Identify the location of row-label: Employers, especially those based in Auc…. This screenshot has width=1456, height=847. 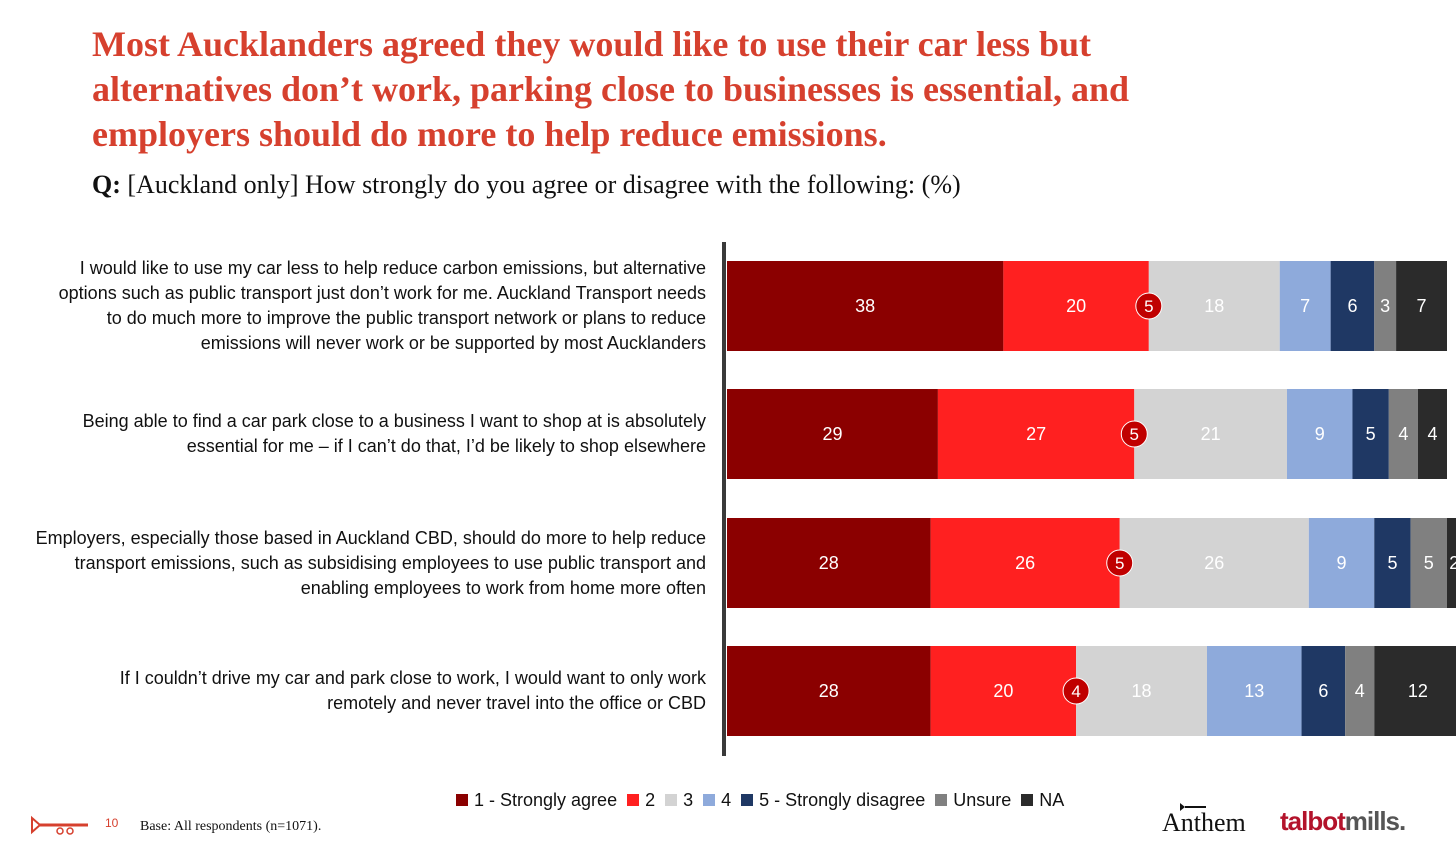
(353, 563).